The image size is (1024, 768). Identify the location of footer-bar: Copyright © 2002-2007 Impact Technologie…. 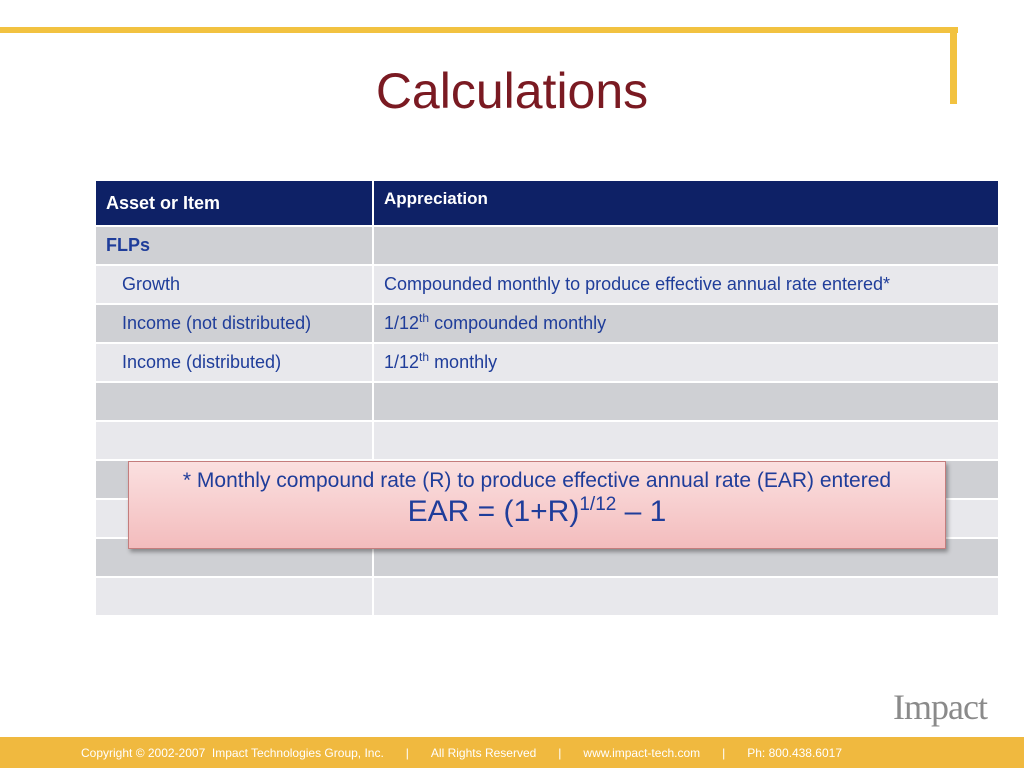
(512, 752).